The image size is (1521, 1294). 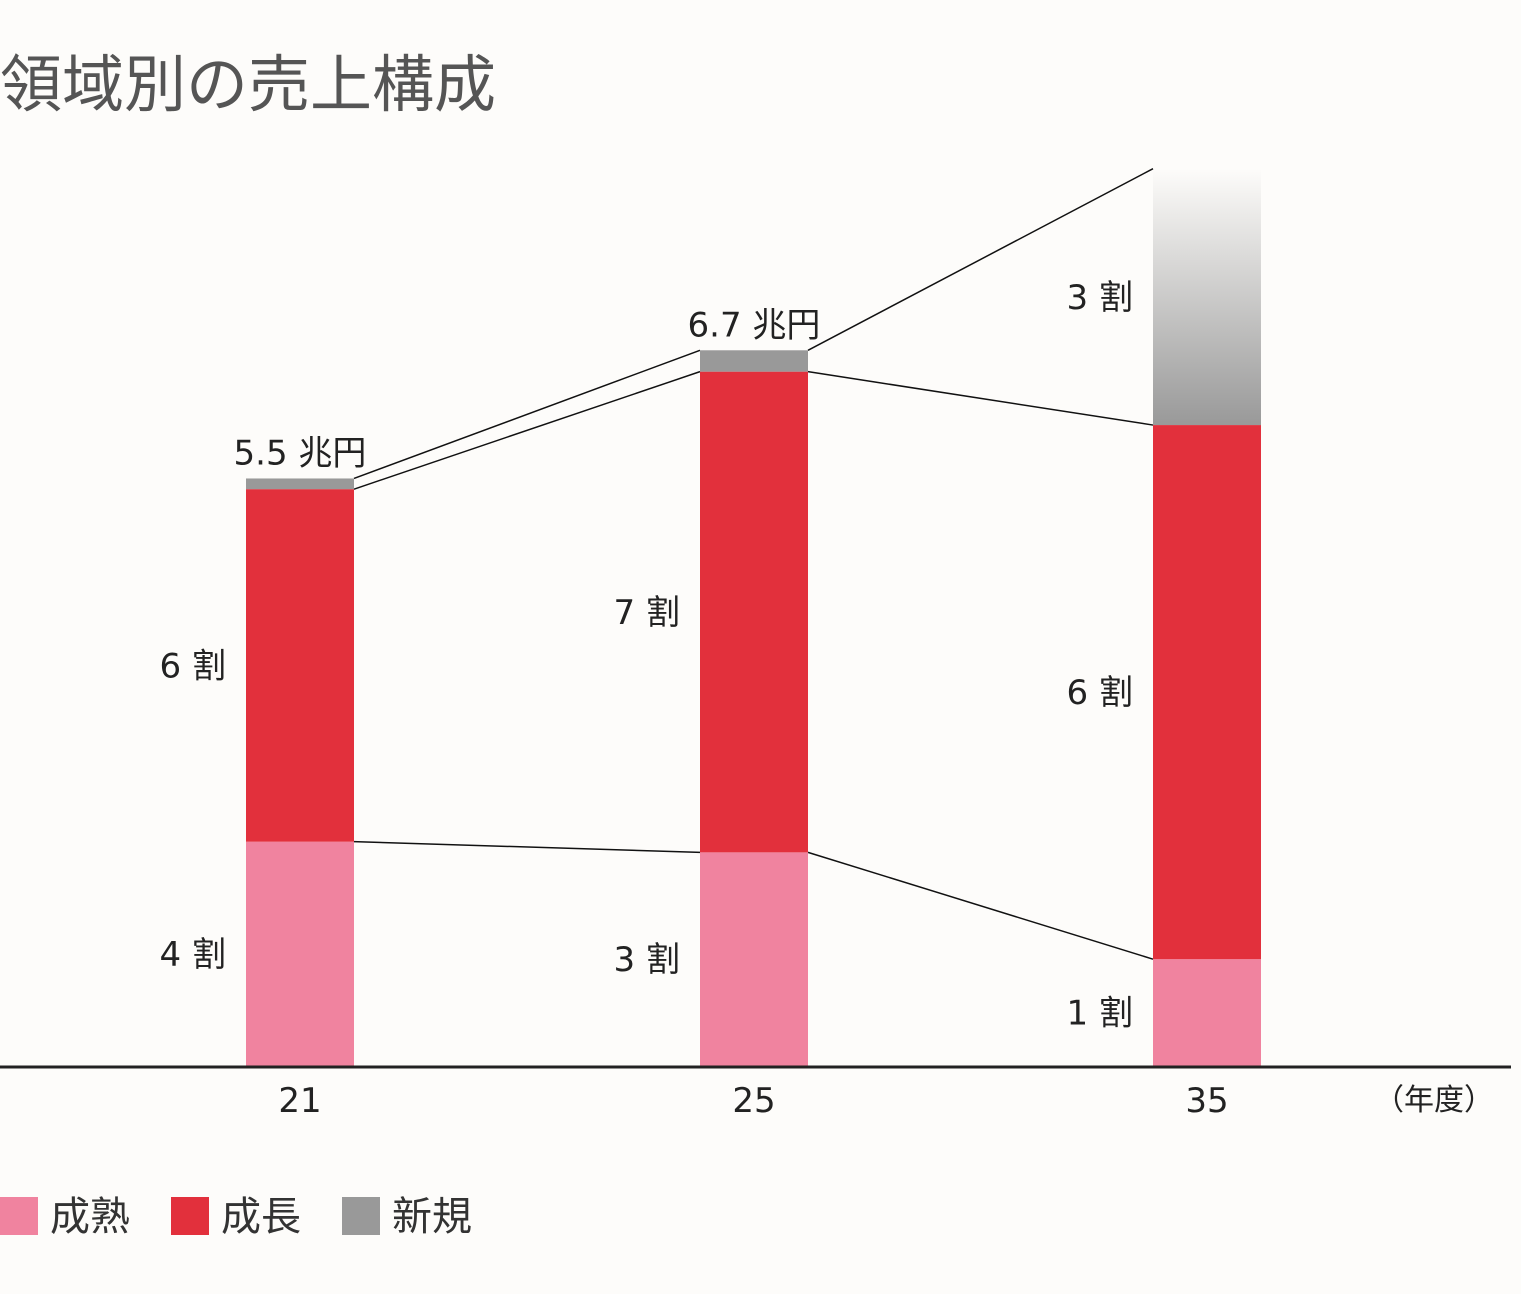 I want to click on chart-title: 領域別の売上構成, so click(x=248, y=84).